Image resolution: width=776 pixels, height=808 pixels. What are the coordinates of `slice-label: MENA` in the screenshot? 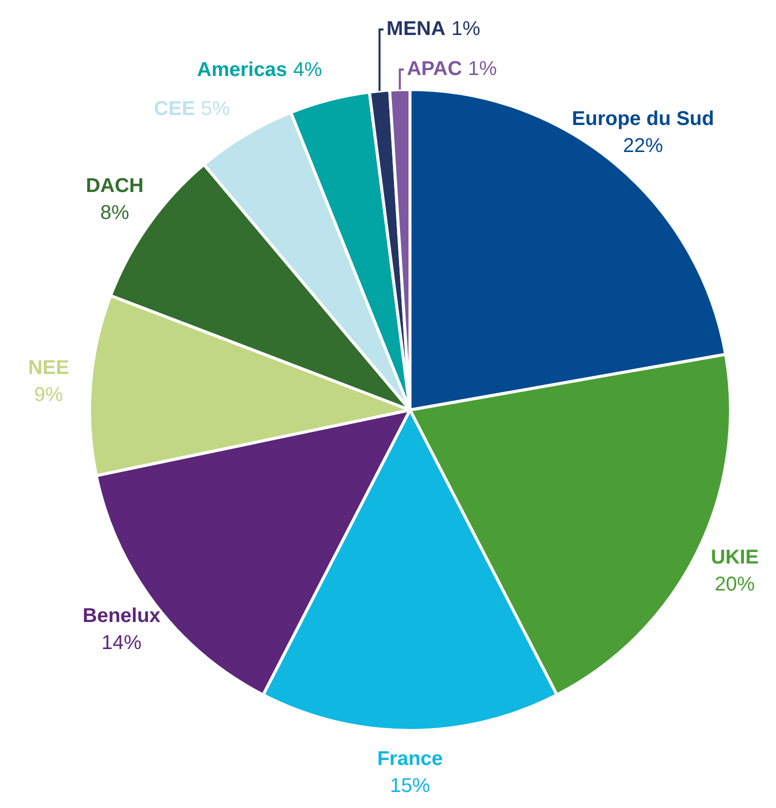 It's located at (416, 29).